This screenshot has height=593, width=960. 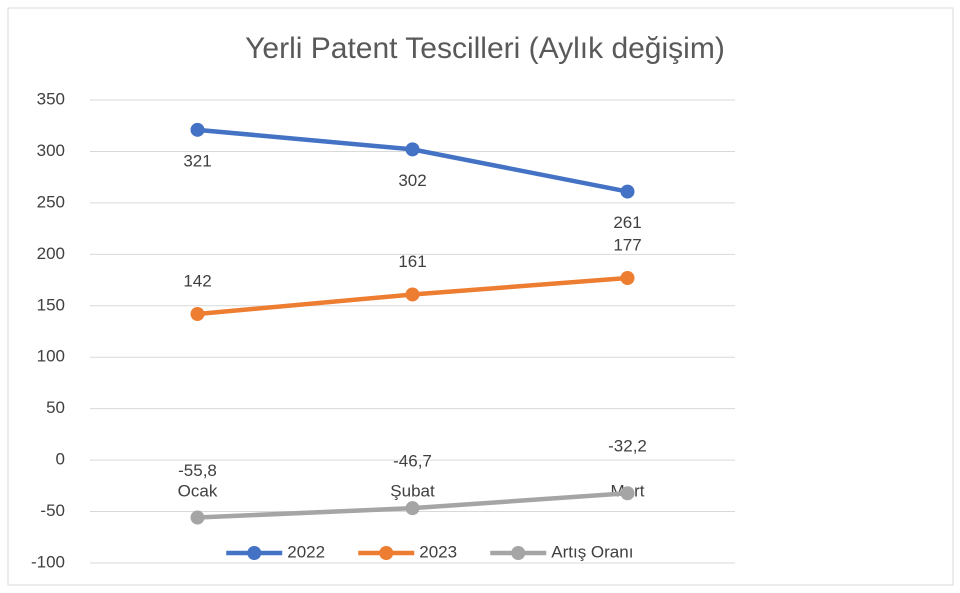 I want to click on data-label: 261, so click(x=627, y=222).